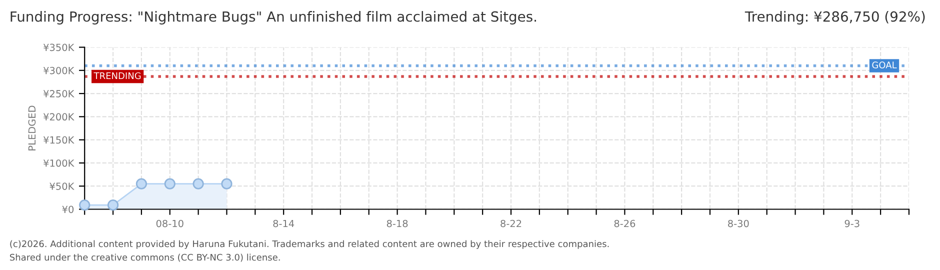 Image resolution: width=940 pixels, height=270 pixels. Describe the element at coordinates (58, 48) in the screenshot. I see `y-tick-label: ¥350K` at that location.